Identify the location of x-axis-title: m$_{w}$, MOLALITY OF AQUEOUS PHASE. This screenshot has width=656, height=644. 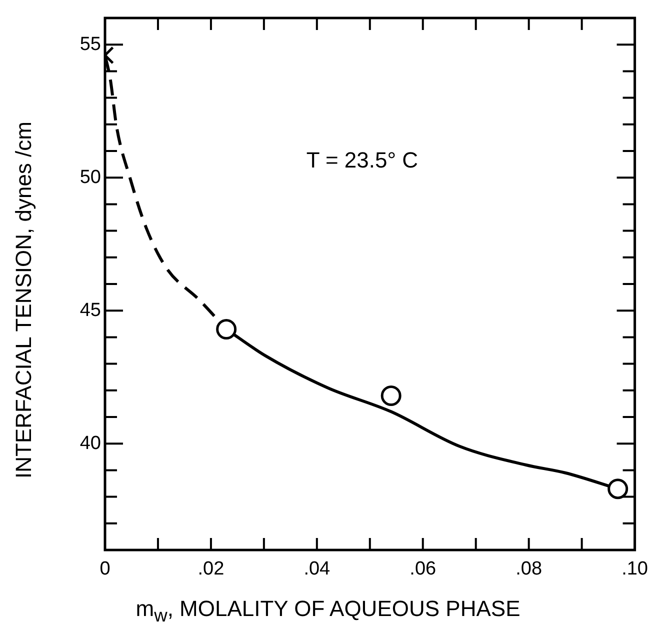
(328, 611).